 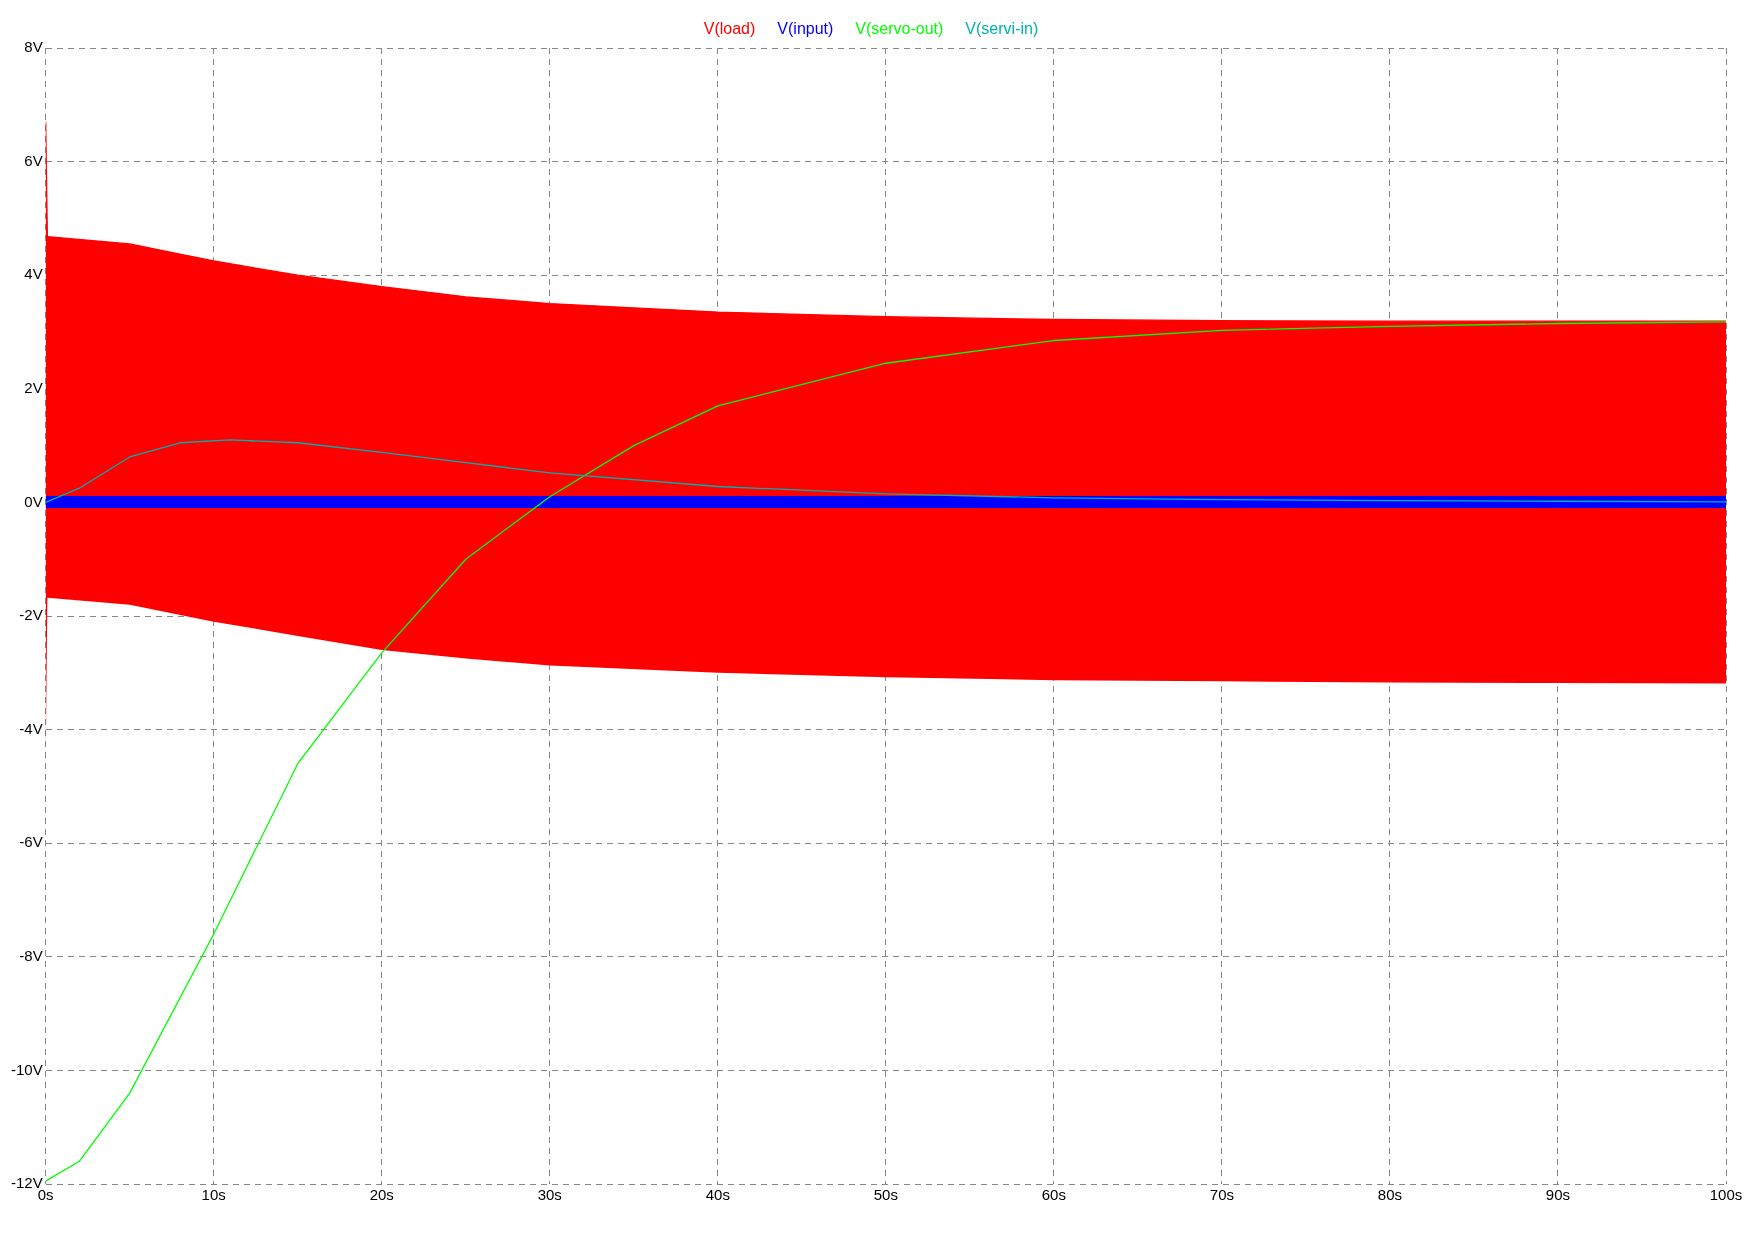 I want to click on x-tick-label: 90s, so click(x=1558, y=1195).